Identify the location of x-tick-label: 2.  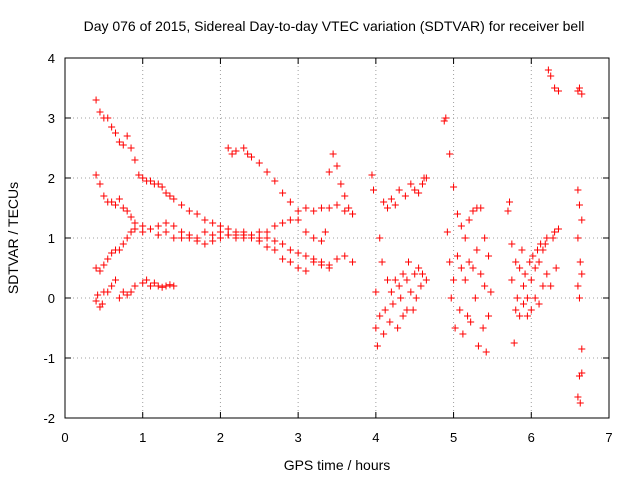
(220, 437).